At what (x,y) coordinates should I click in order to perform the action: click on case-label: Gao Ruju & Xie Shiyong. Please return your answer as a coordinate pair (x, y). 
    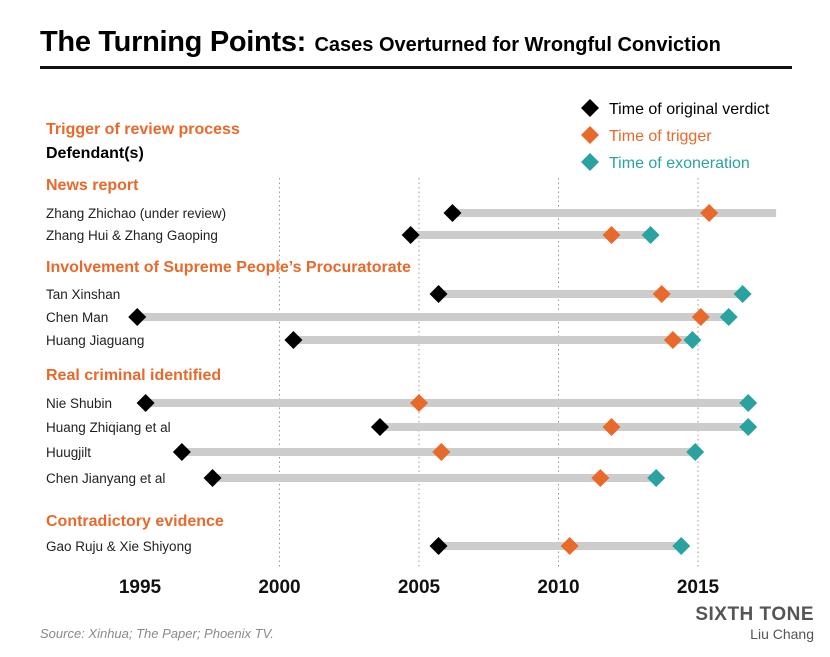
    Looking at the image, I should click on (119, 546).